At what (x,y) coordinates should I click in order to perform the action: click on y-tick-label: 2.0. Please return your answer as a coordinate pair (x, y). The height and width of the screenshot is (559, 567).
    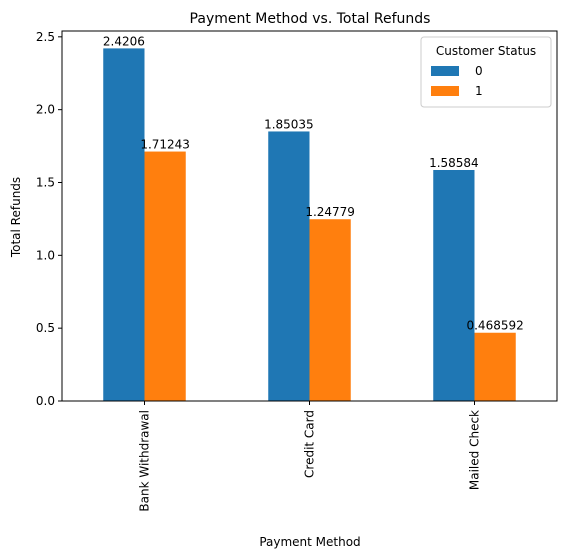
    Looking at the image, I should click on (45, 110).